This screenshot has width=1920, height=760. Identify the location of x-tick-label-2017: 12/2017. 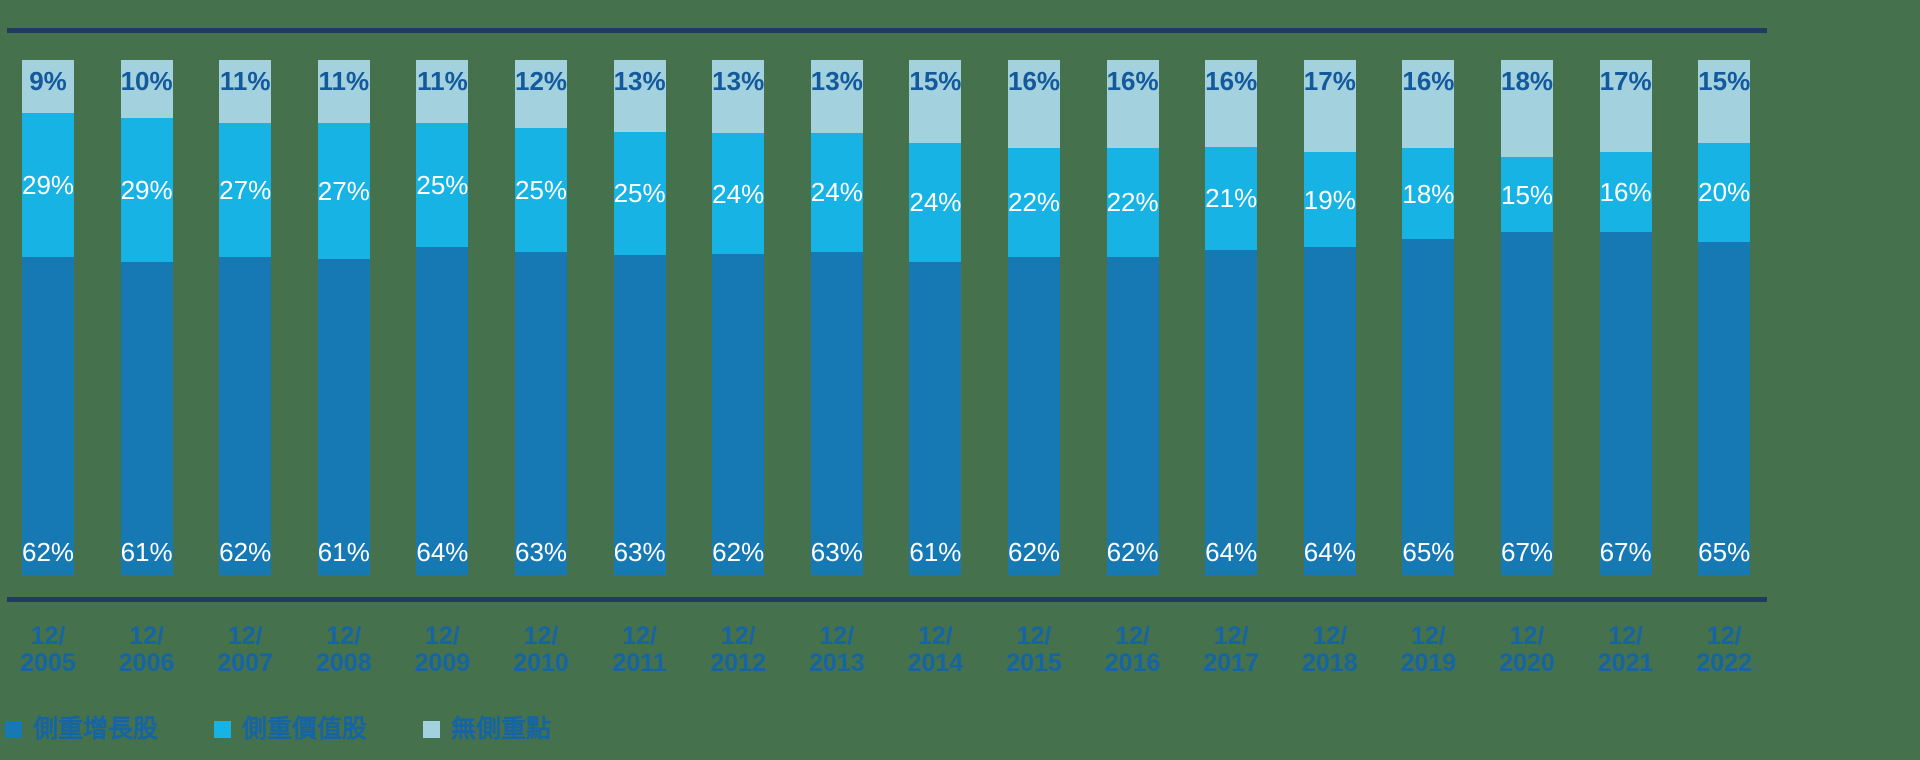
(1231, 649).